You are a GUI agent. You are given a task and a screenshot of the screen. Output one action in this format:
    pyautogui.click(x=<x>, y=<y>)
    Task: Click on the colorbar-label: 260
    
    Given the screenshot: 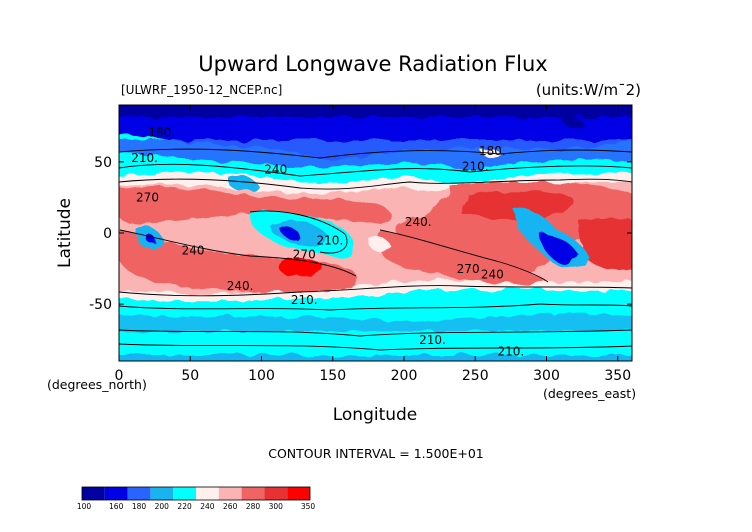 What is the action you would take?
    pyautogui.click(x=230, y=506)
    